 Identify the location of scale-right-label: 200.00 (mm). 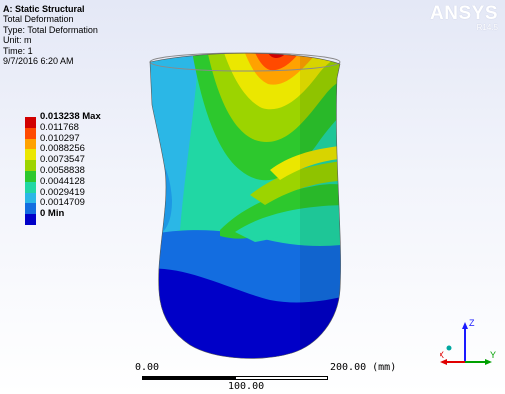
(363, 367).